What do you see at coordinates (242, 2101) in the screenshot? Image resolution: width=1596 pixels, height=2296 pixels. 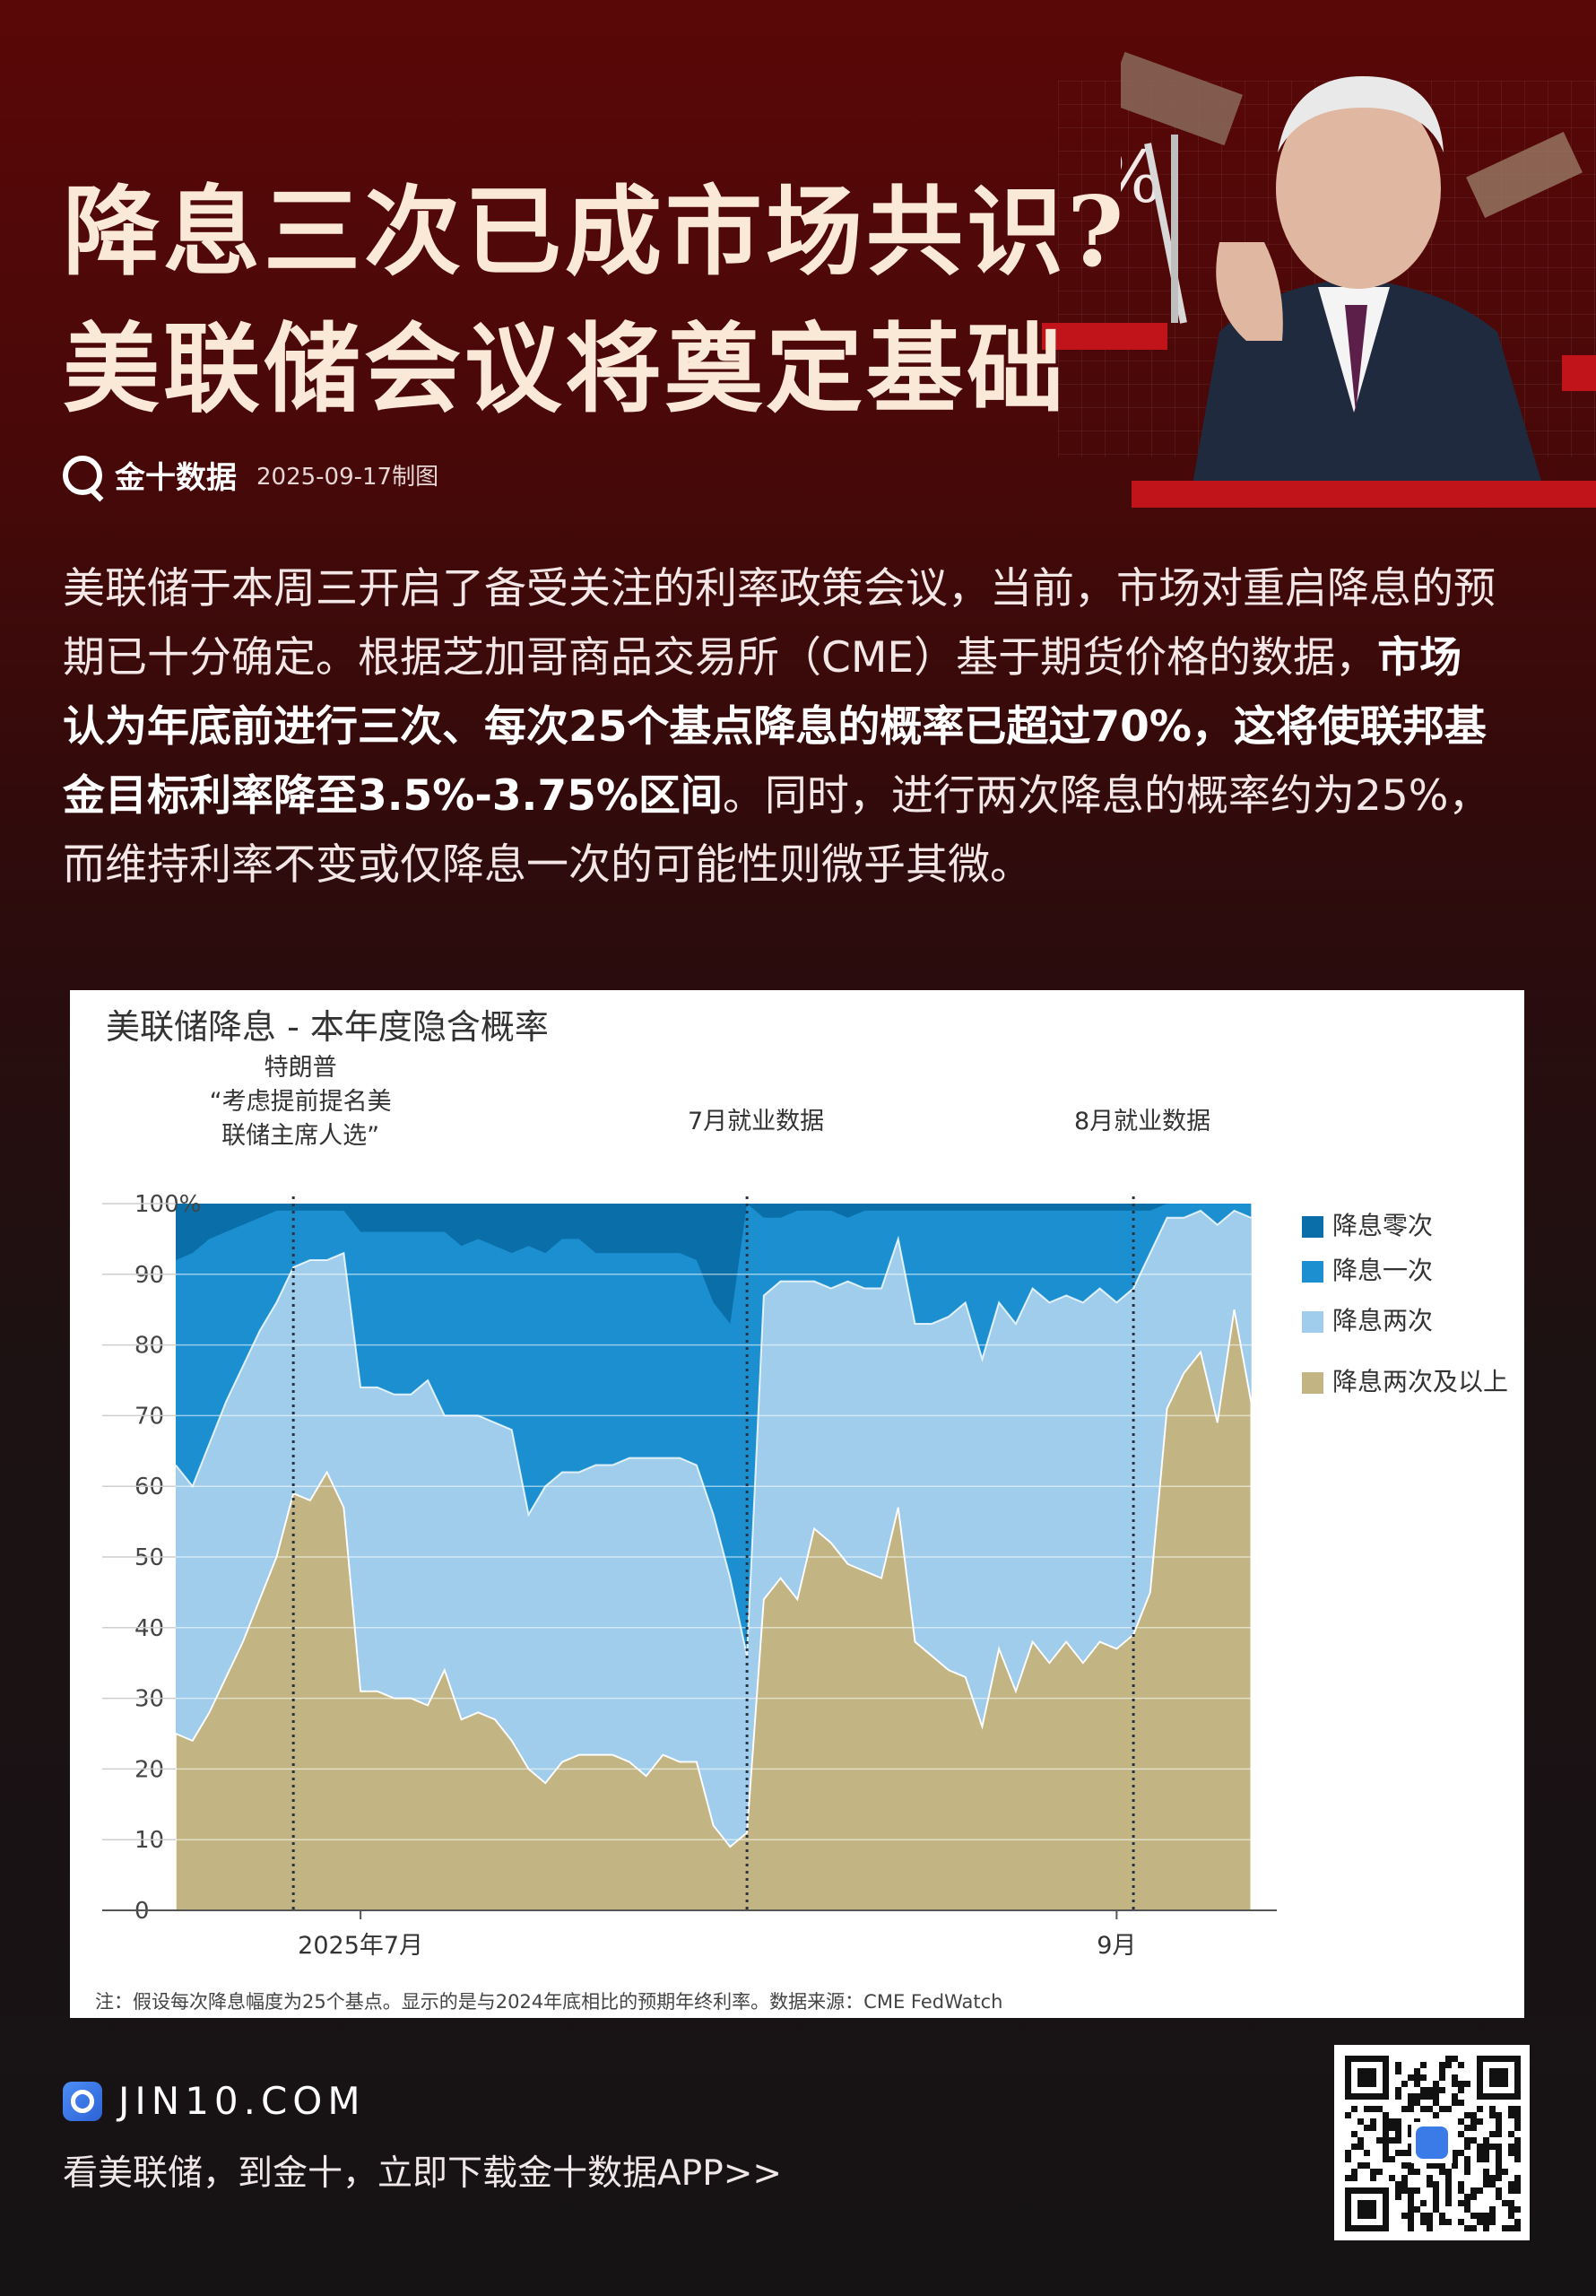 I see `footer-domain: JIN10.COM` at bounding box center [242, 2101].